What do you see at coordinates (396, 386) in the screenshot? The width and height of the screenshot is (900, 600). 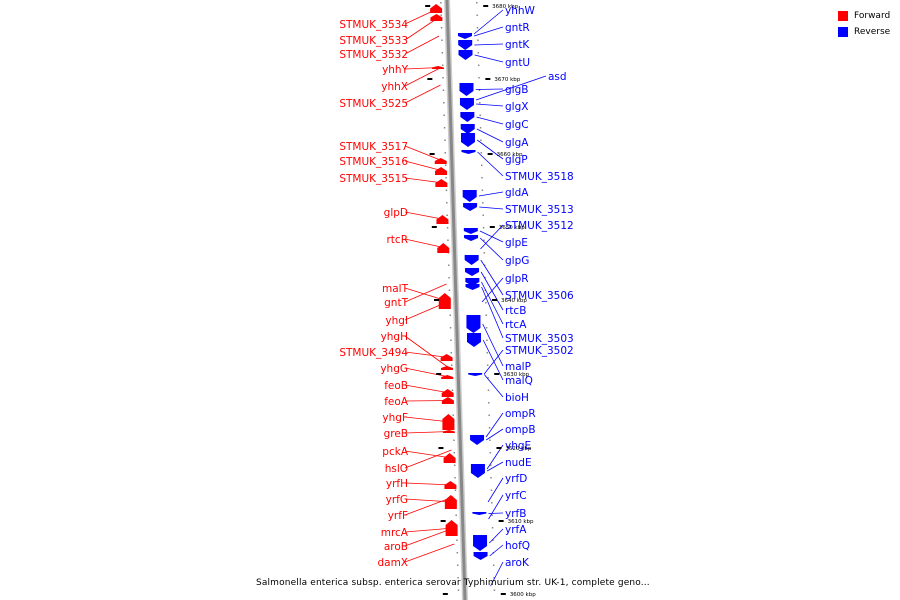 I see `forward-gene-label: feoB` at bounding box center [396, 386].